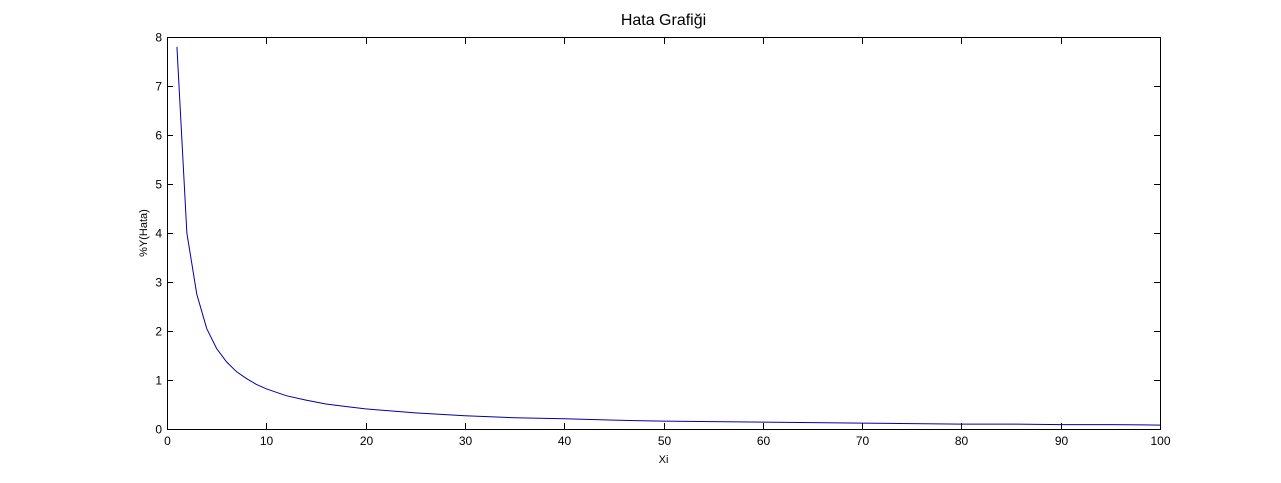  Describe the element at coordinates (665, 441) in the screenshot. I see `x-tick-label: 50` at that location.